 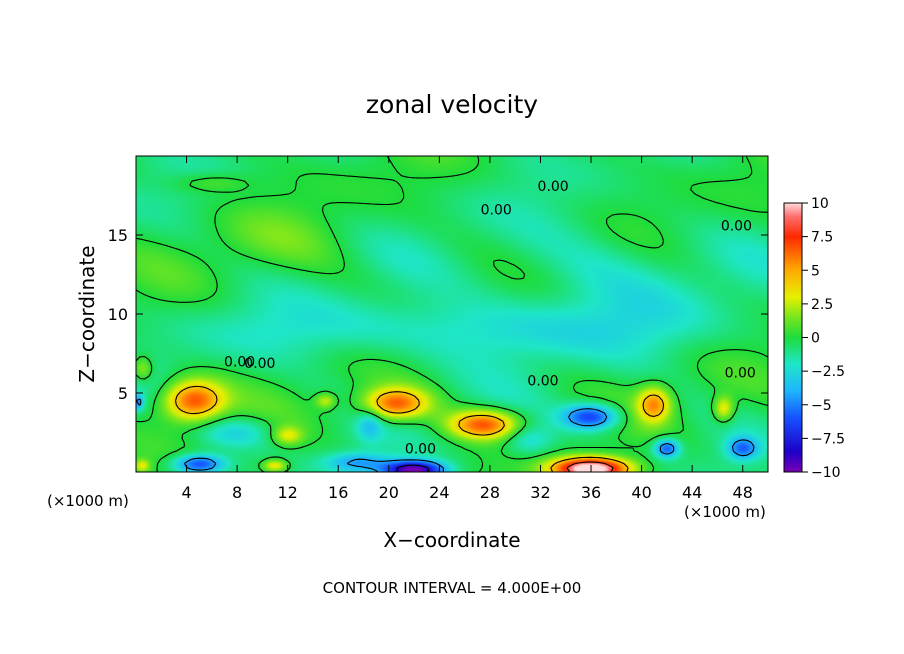 What do you see at coordinates (452, 588) in the screenshot?
I see `contour-interval-note: CONTOUR INTERVAL = 4.000E+00` at bounding box center [452, 588].